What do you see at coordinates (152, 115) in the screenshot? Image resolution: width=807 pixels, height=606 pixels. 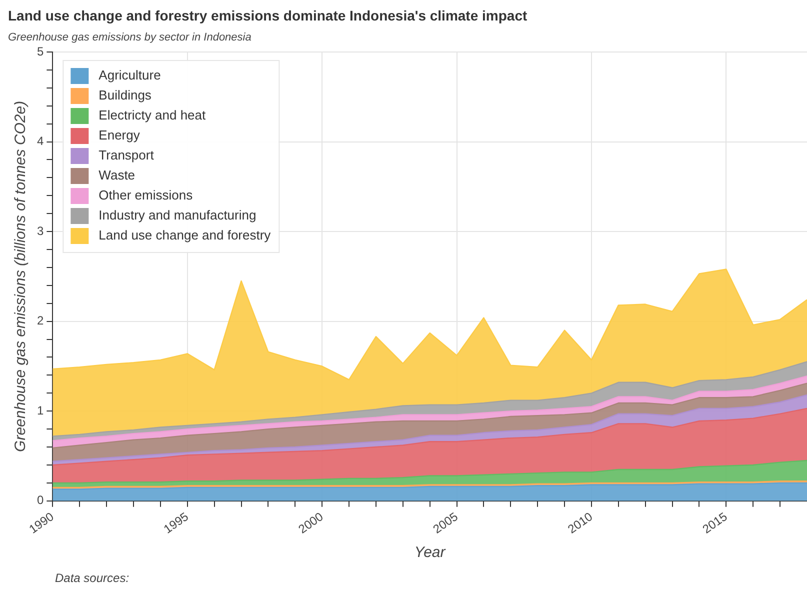 I see `legend-label: Electricty and heat` at bounding box center [152, 115].